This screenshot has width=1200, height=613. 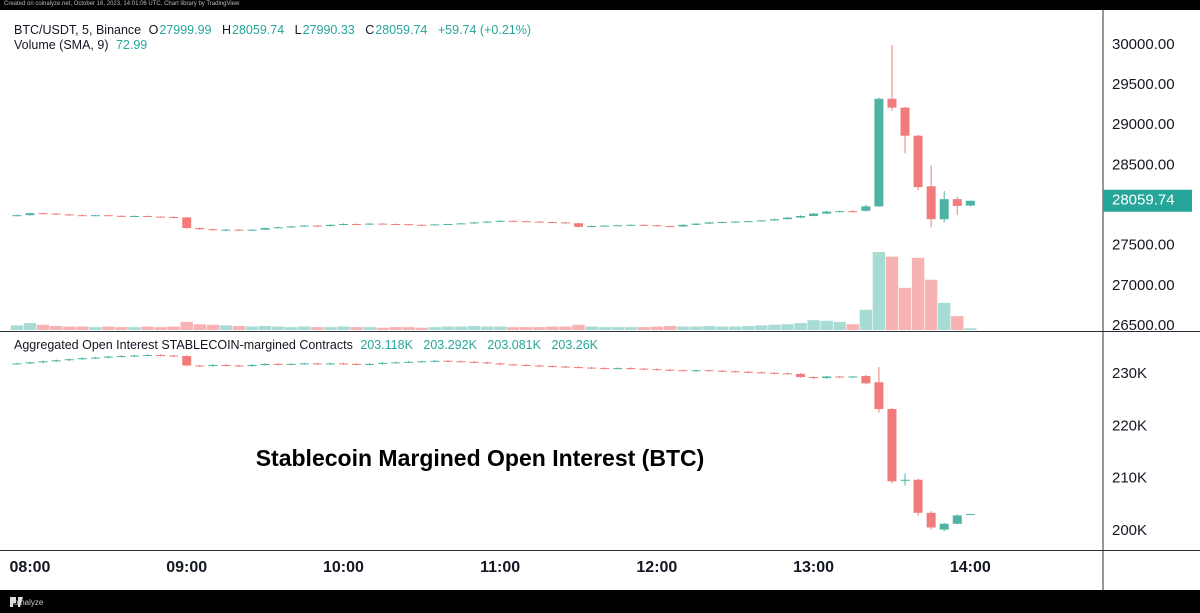 What do you see at coordinates (30, 567) in the screenshot?
I see `x-tick-label: 08:00` at bounding box center [30, 567].